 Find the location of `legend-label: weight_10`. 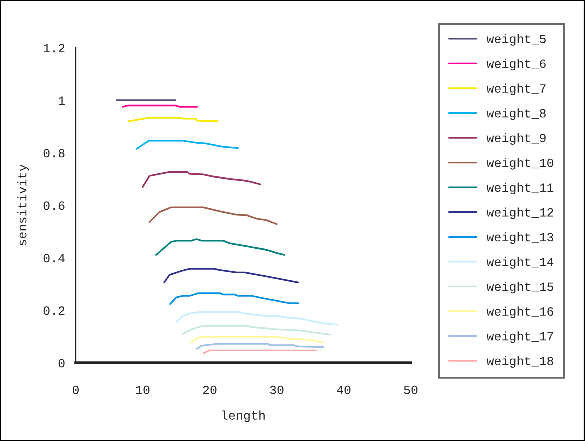

legend-label: weight_10 is located at coordinates (520, 164).